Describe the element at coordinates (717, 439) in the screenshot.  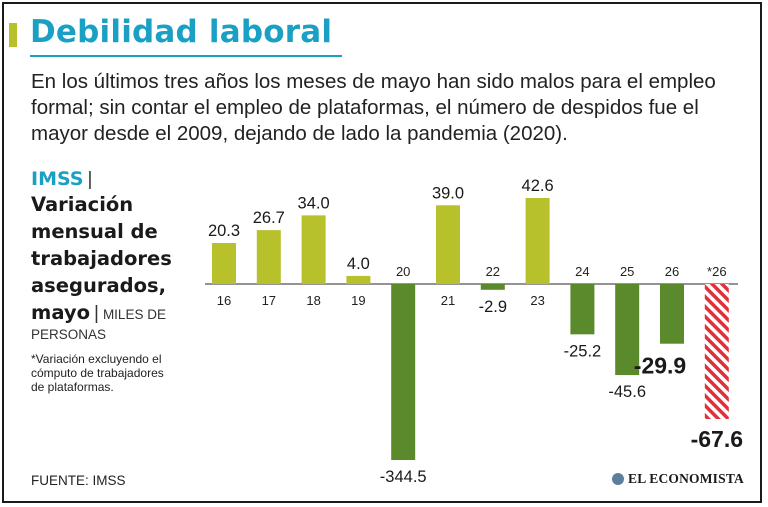
I see `data-label: -67.6` at that location.